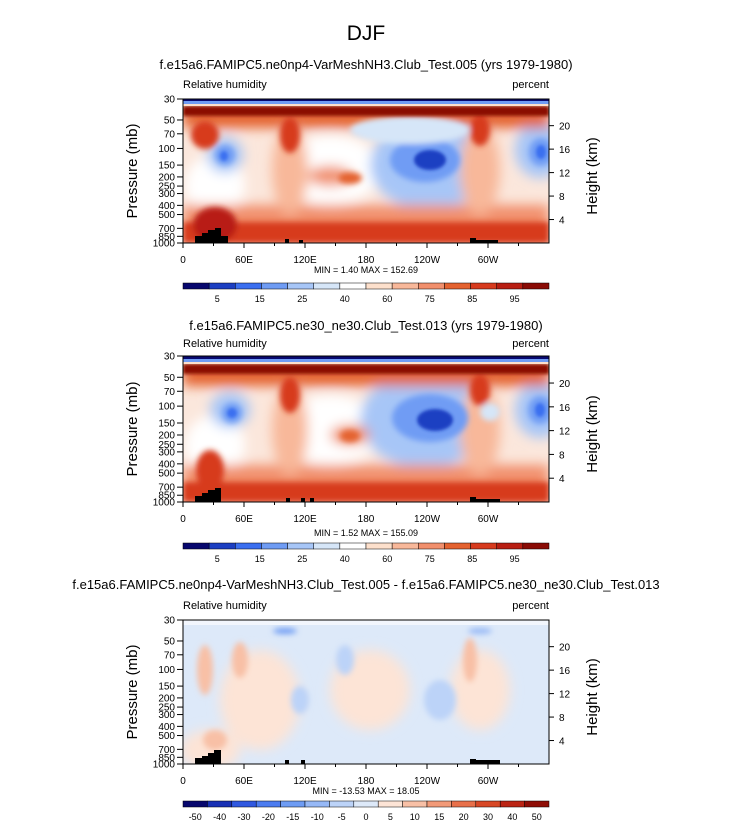 Image resolution: width=733 pixels, height=825 pixels. Describe the element at coordinates (345, 299) in the screenshot. I see `colorbar-label: 40` at that location.